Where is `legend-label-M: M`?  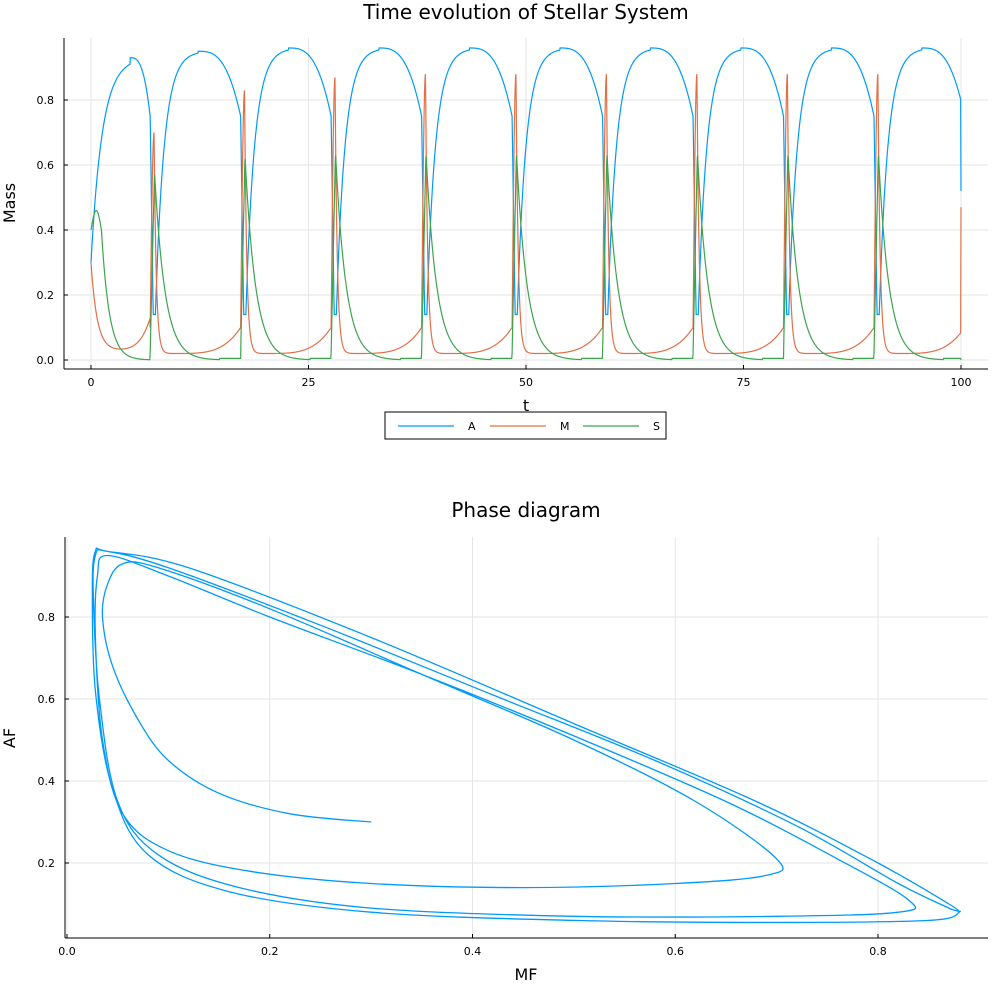 legend-label-M: M is located at coordinates (565, 426).